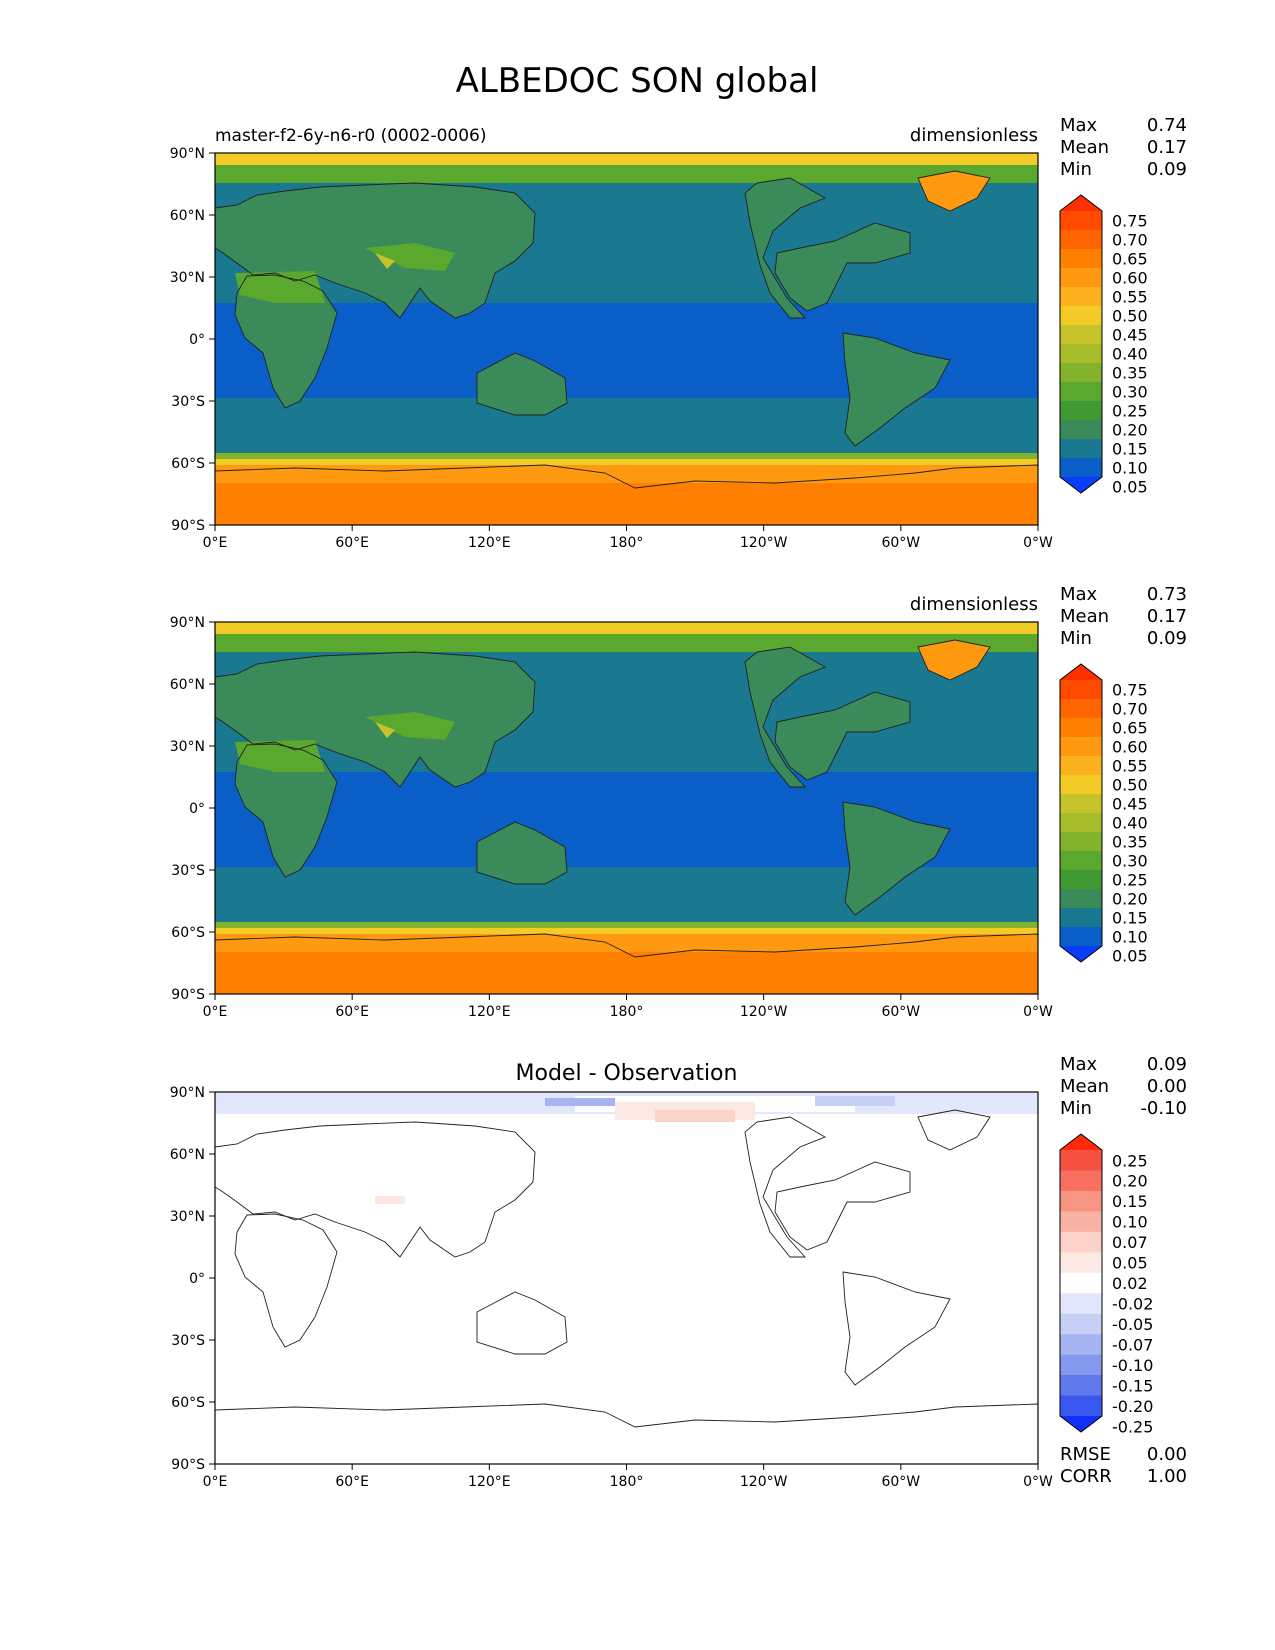 This screenshot has width=1275, height=1650. Describe the element at coordinates (1123, 147) in the screenshot. I see `stats-block: Max 0.74 Mean 0.17 Min 0.09` at that location.